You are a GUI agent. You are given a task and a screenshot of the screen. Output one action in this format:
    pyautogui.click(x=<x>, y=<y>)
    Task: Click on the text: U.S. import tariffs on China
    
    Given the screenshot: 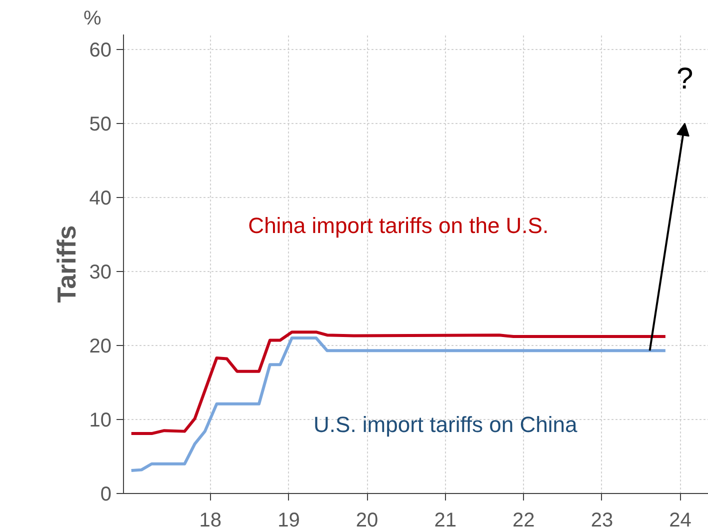 What is the action you would take?
    pyautogui.click(x=446, y=425)
    